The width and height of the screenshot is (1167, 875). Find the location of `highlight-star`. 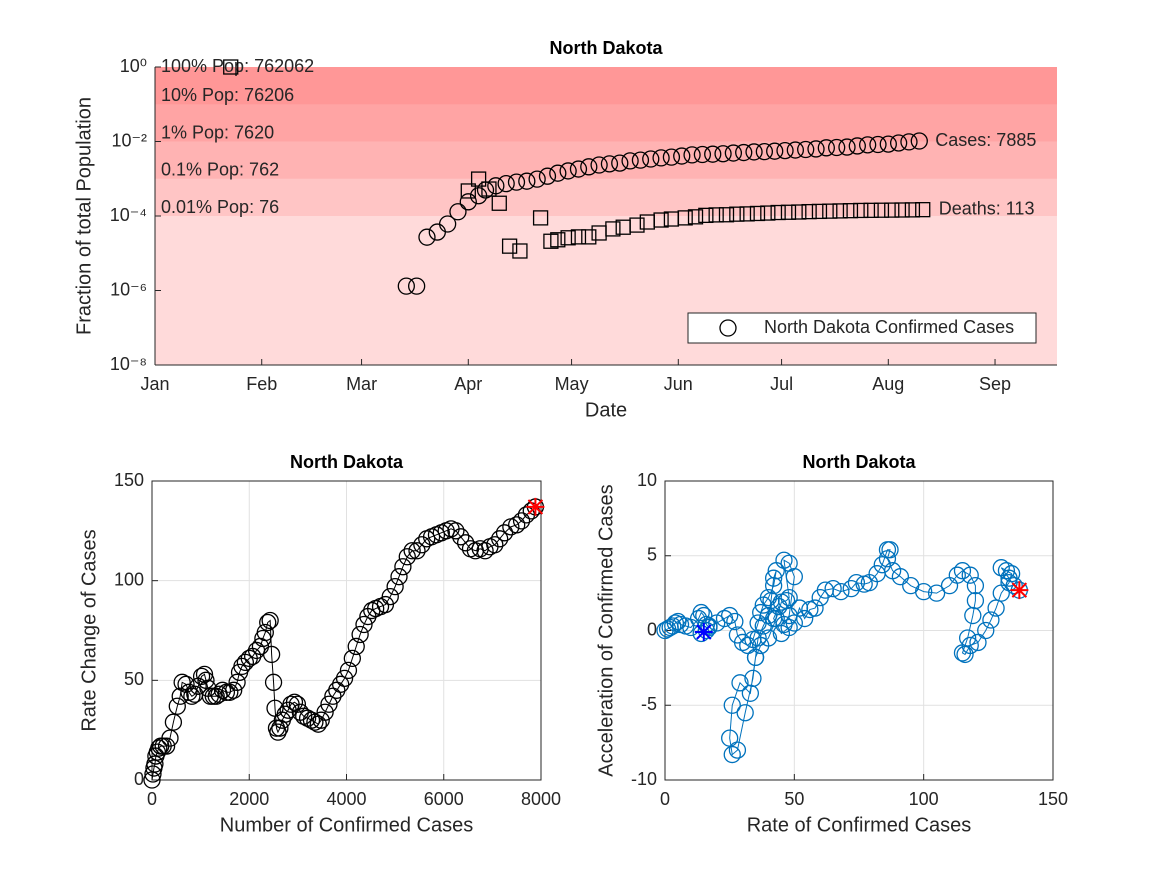

highlight-star is located at coordinates (535, 506).